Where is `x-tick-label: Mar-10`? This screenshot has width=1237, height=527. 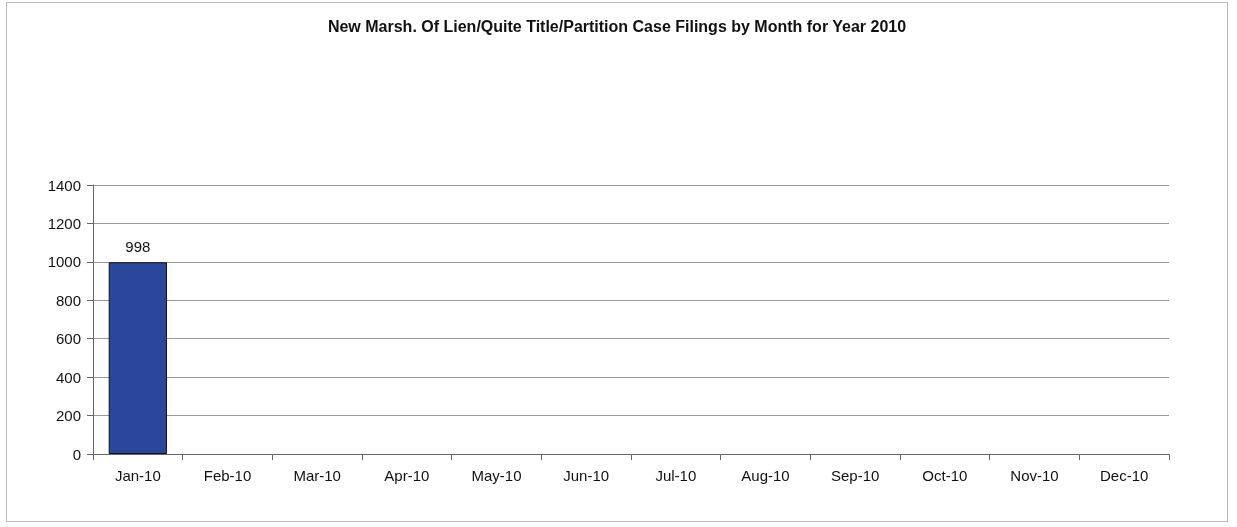
x-tick-label: Mar-10 is located at coordinates (317, 475).